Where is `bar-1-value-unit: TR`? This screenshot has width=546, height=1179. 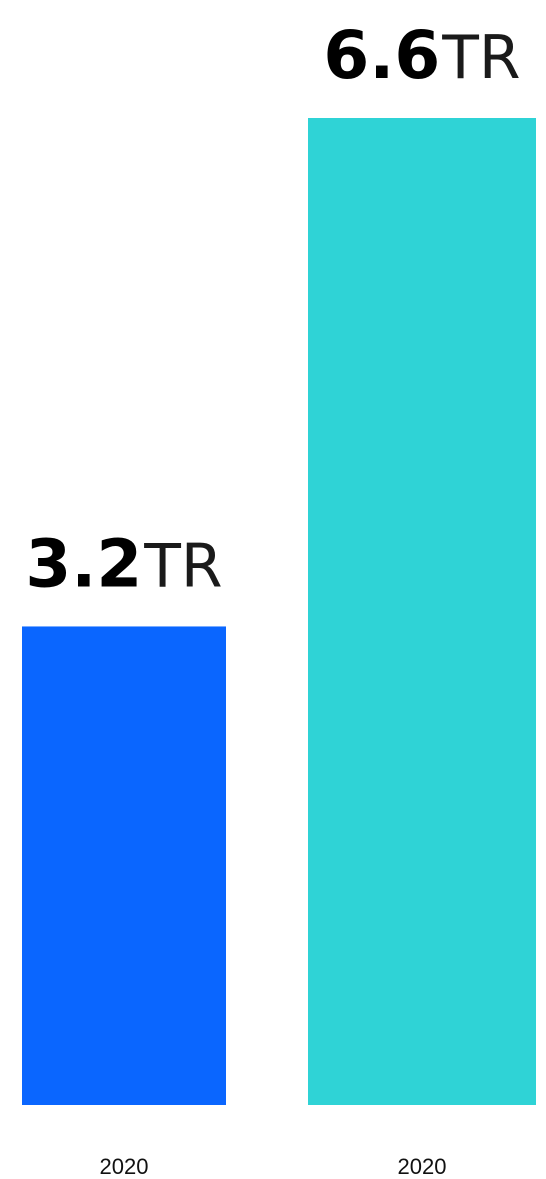
bar-1-value-unit: TR is located at coordinates (182, 566).